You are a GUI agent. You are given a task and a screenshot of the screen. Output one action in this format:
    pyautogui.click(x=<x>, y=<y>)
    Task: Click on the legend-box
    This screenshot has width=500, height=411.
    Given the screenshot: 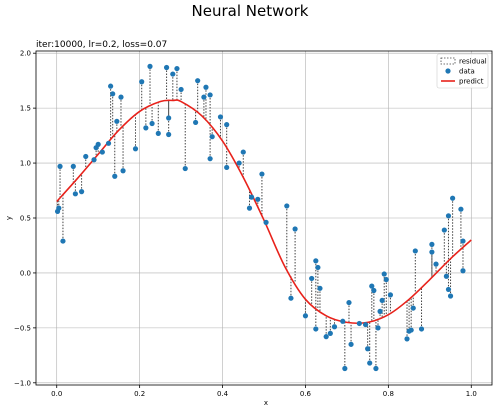 What is the action you would take?
    pyautogui.click(x=462, y=71)
    